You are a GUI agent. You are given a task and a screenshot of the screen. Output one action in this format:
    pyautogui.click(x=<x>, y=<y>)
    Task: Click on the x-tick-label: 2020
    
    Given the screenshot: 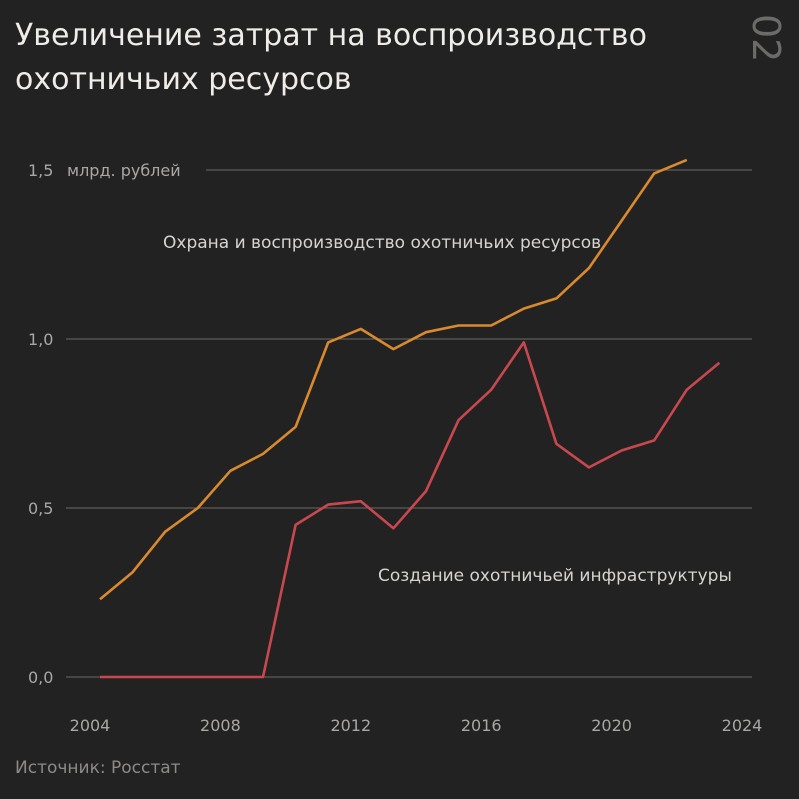 What is the action you would take?
    pyautogui.click(x=611, y=725)
    